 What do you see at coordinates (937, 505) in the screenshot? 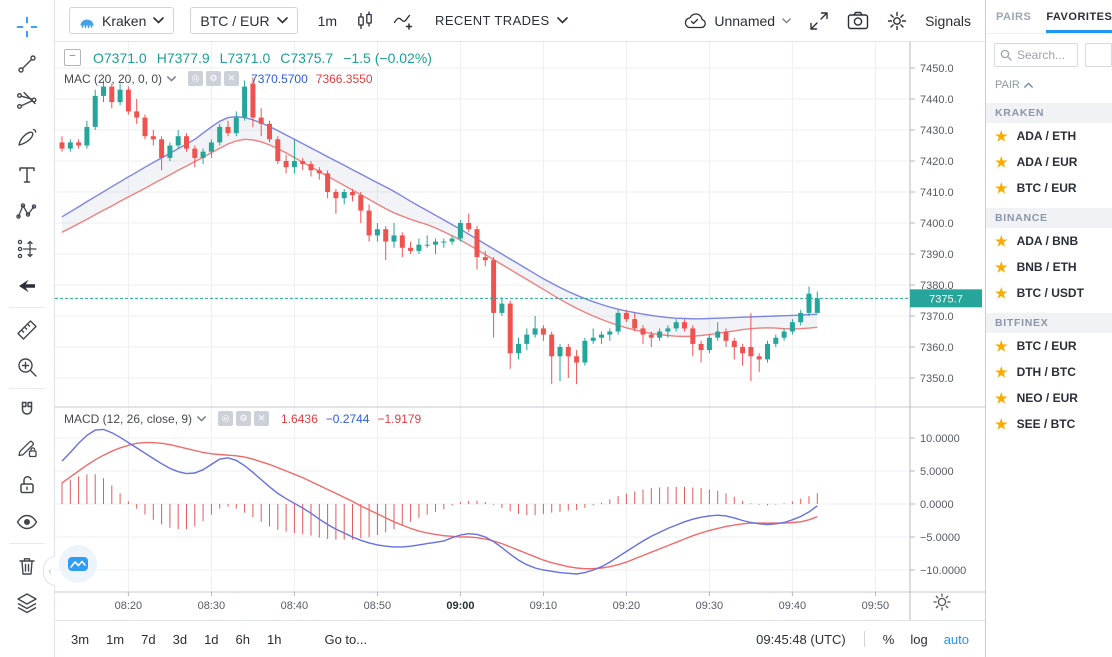
I see `macd-tick-label: 0.0000` at bounding box center [937, 505].